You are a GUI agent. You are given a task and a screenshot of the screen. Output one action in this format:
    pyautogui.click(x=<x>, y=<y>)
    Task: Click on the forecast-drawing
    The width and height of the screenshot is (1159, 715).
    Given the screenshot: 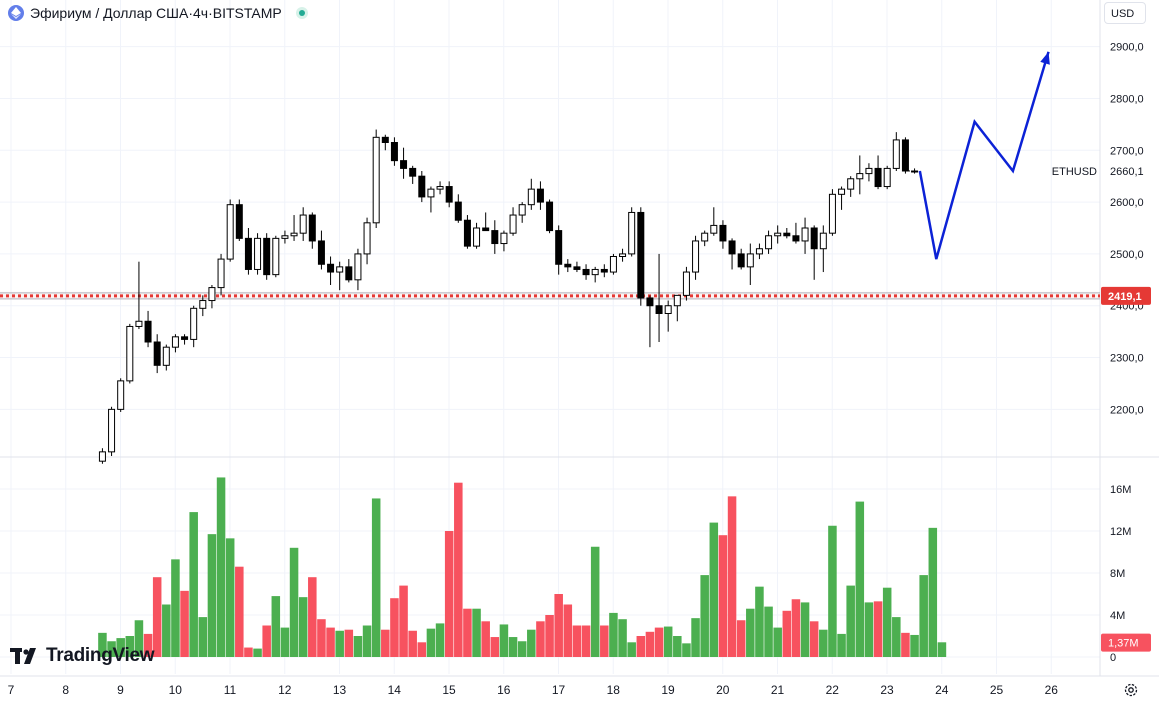 What is the action you would take?
    pyautogui.click(x=984, y=155)
    